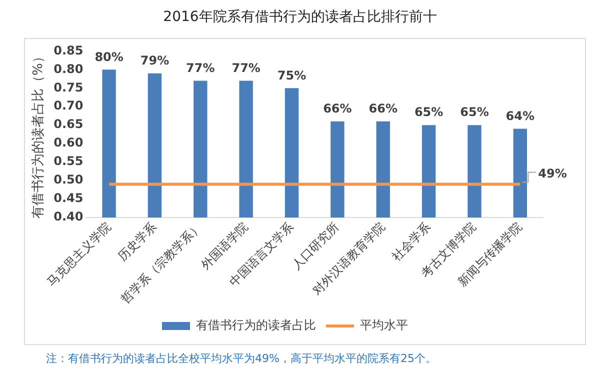  What do you see at coordinates (109, 57) in the screenshot?
I see `data-label: 80%` at bounding box center [109, 57].